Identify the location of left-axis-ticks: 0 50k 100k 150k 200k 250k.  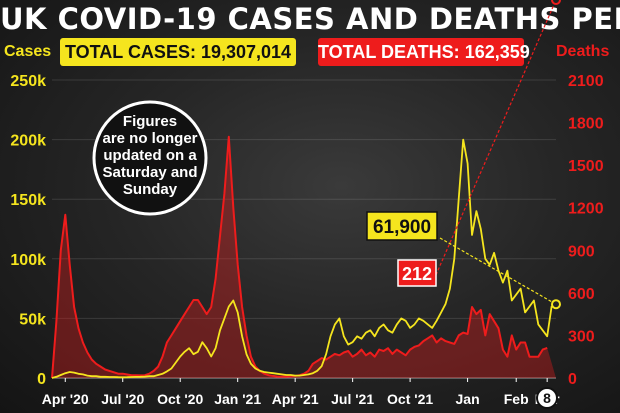
(28, 230).